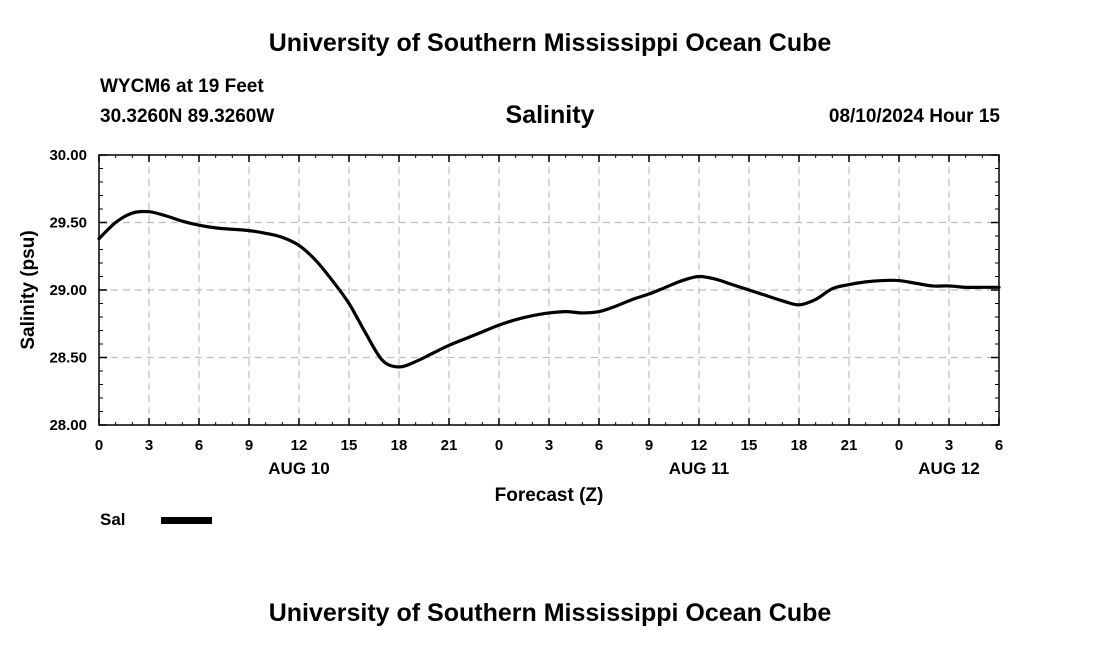  I want to click on legend-swatch, so click(186, 520).